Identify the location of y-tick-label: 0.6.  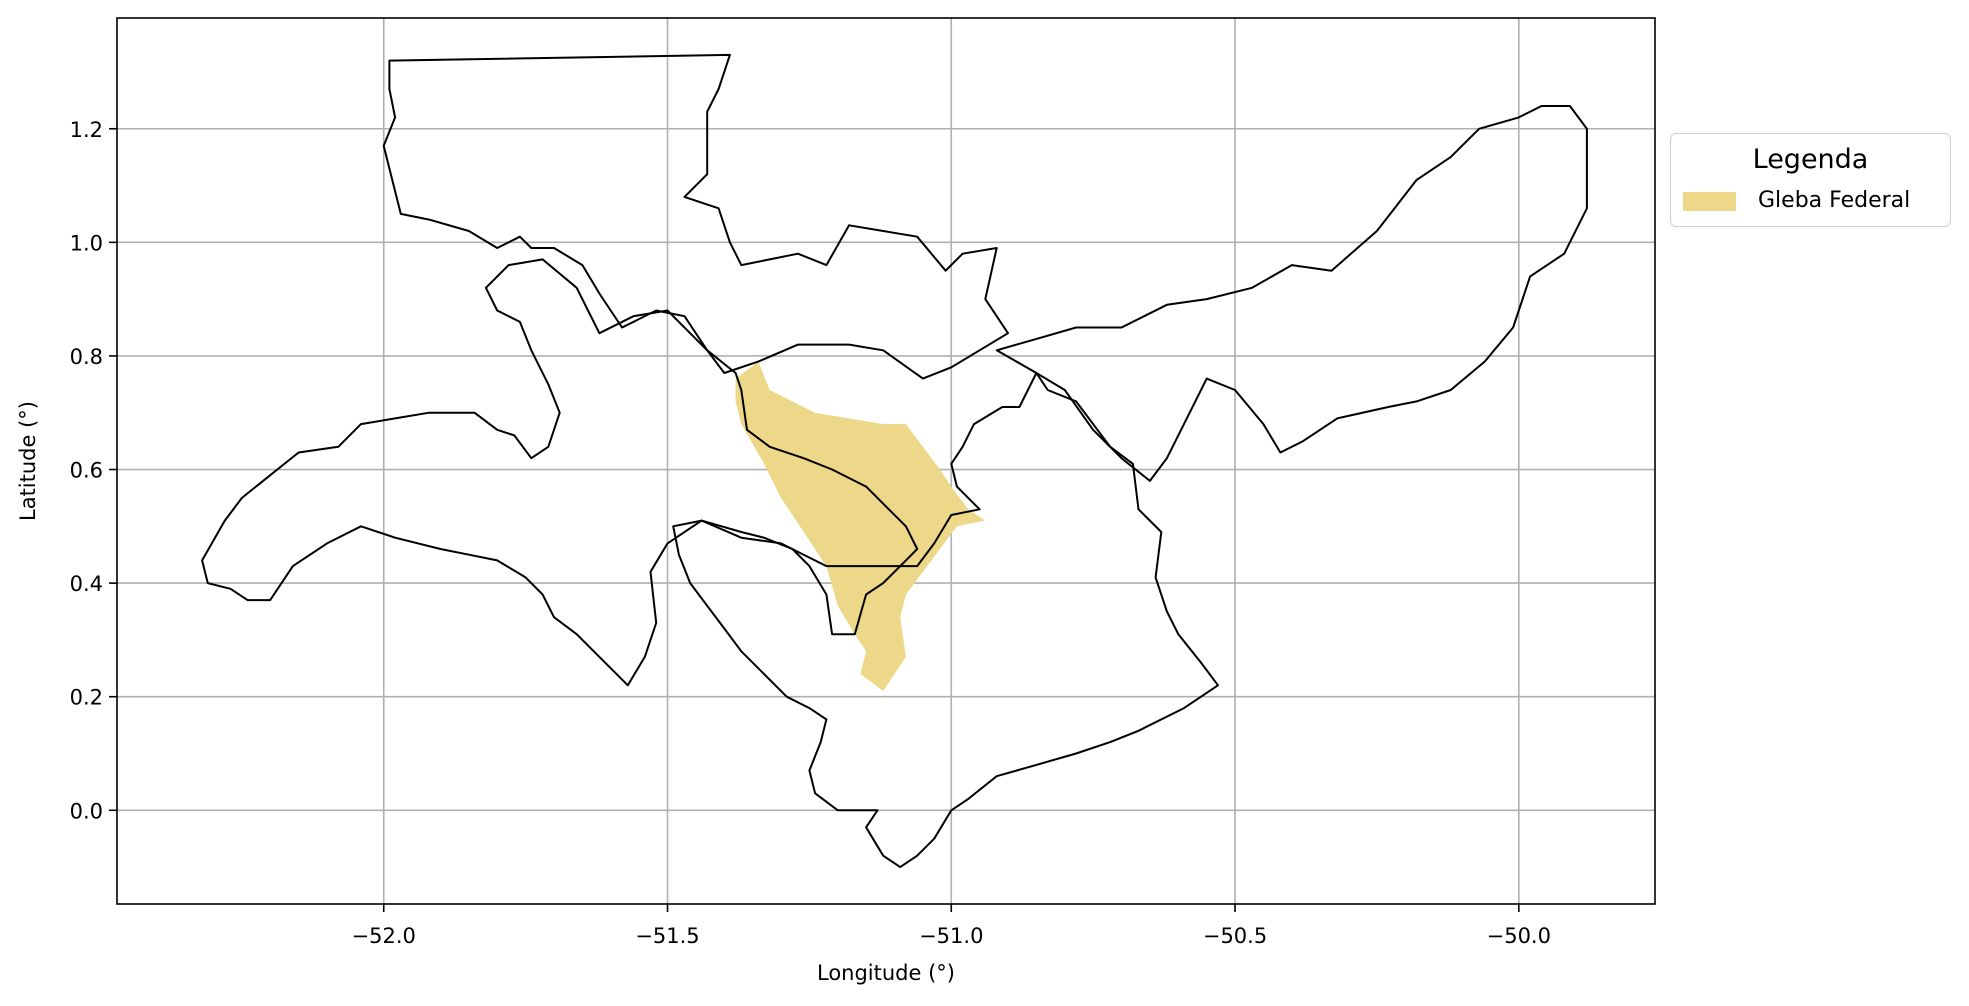
(86, 471).